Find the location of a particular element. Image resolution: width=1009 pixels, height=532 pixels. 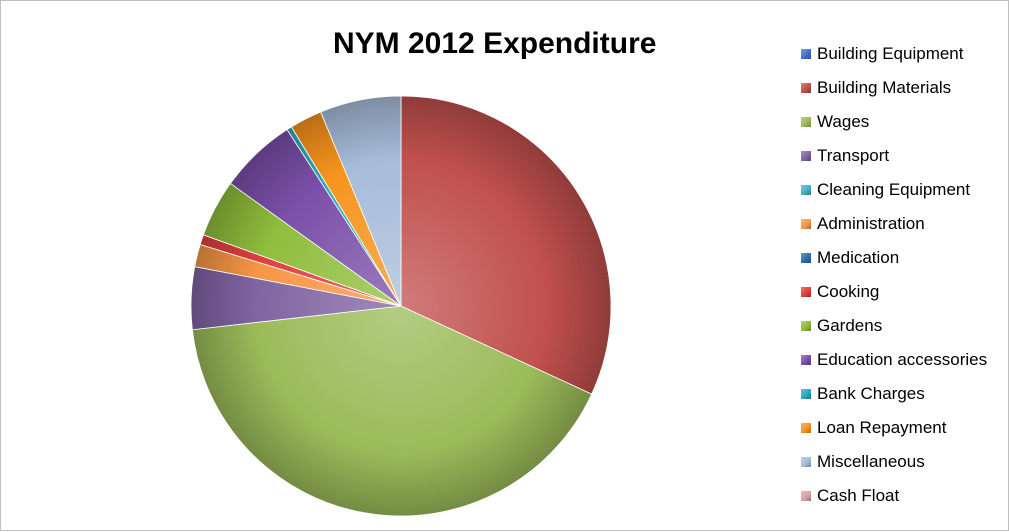

legend-item-medication: Medication is located at coordinates (894, 258).